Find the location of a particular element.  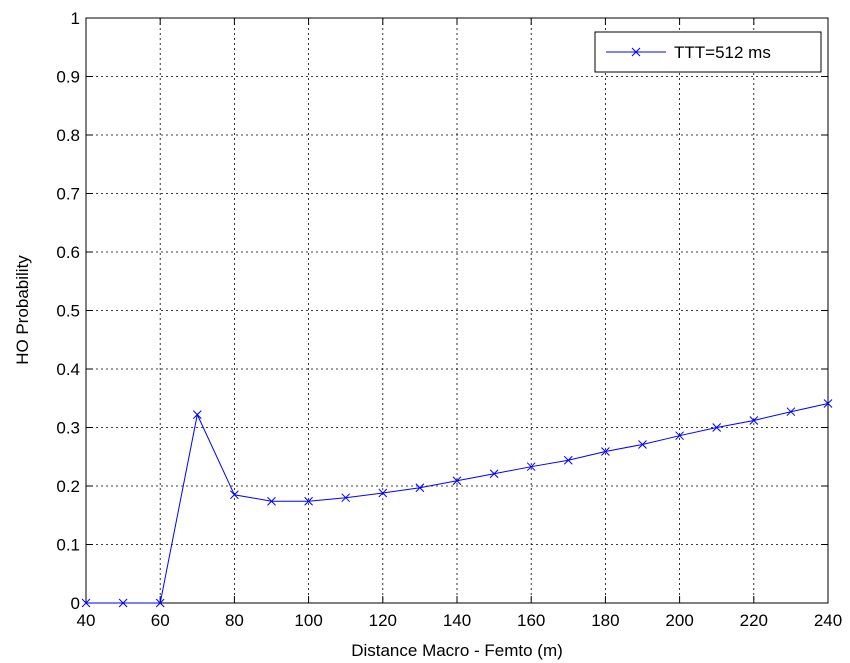

y-tick-label: 1 is located at coordinates (75, 18).